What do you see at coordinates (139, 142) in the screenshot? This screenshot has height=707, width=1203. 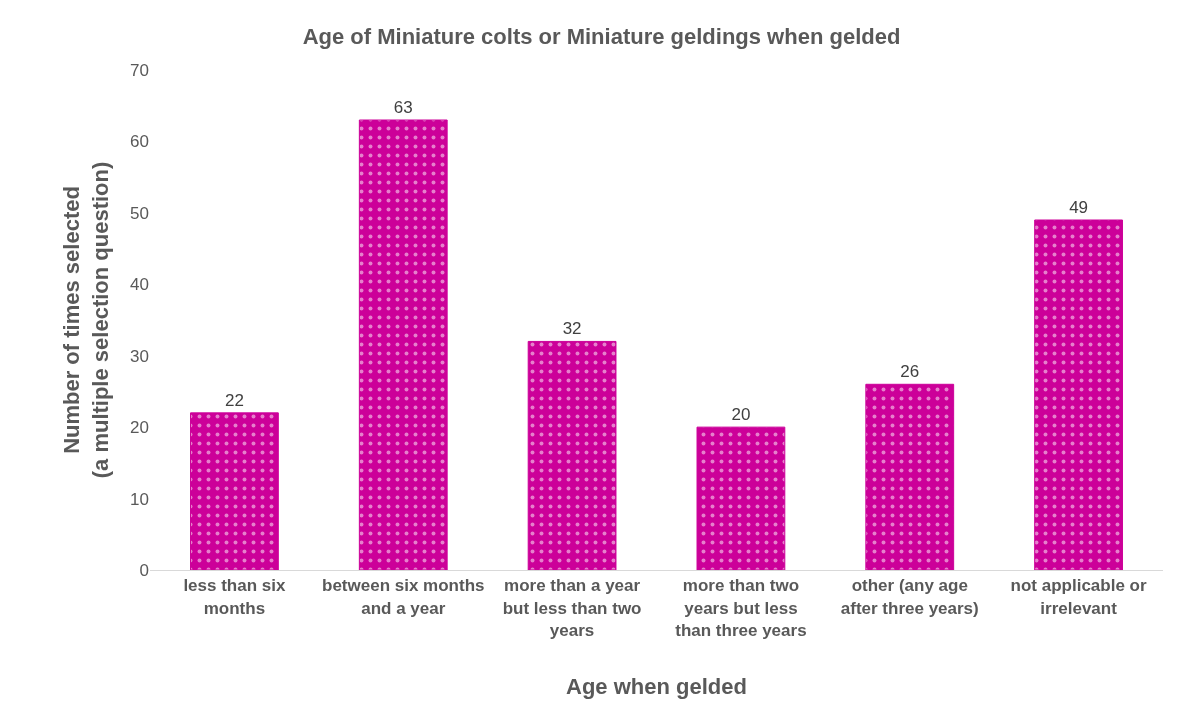 I see `y-tick-label: 60` at bounding box center [139, 142].